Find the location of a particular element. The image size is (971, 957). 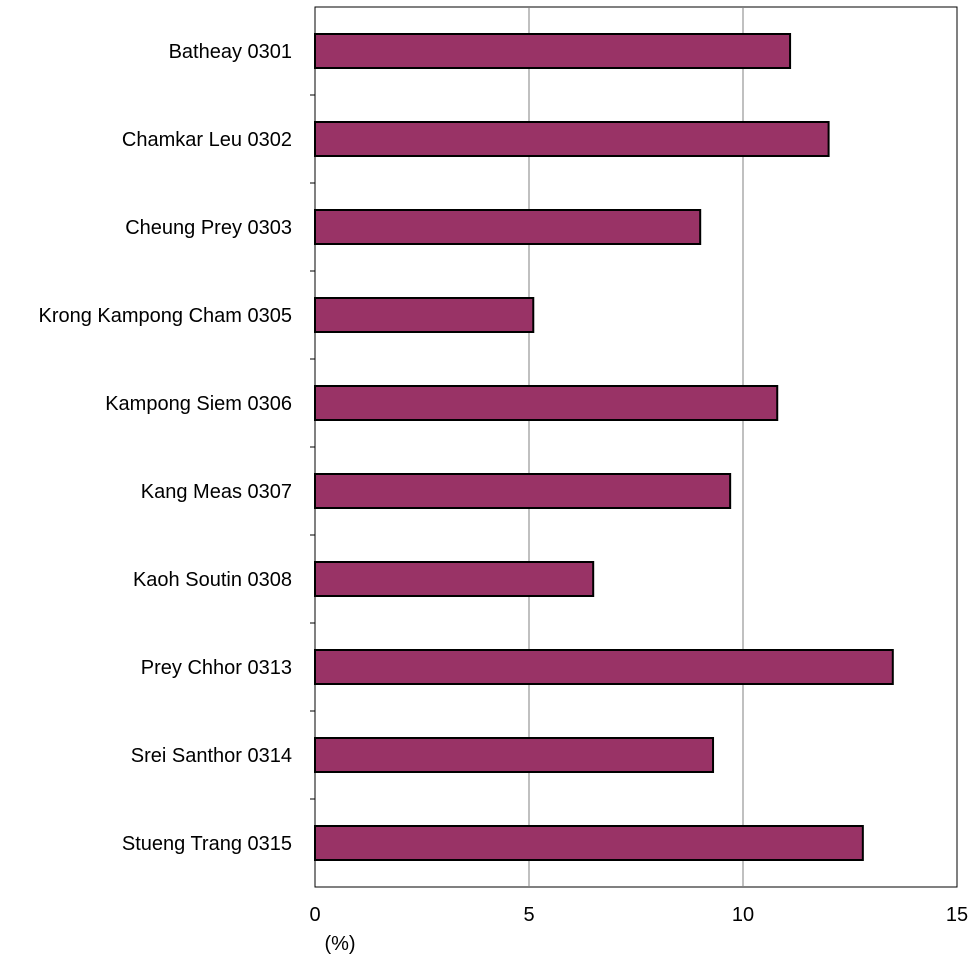

x-tick-label: 5 is located at coordinates (528, 915).